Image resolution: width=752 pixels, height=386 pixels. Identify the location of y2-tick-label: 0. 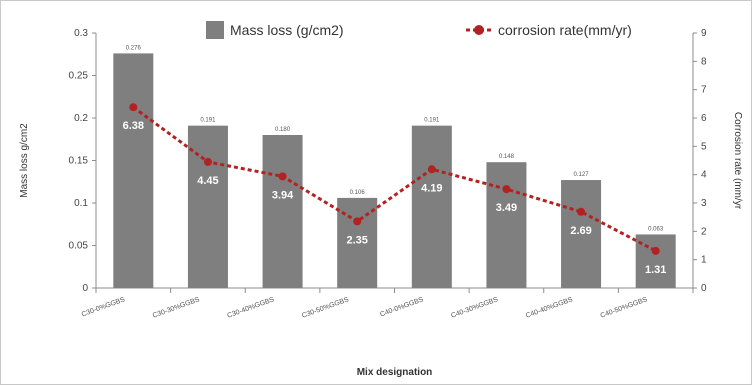
(704, 288).